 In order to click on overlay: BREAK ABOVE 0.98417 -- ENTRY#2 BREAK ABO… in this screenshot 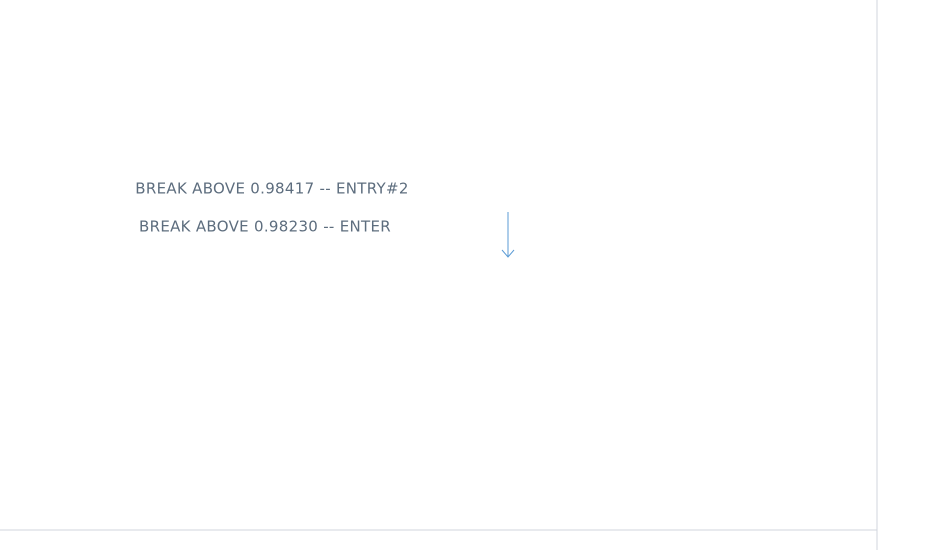, I will do `click(325, 219)`.